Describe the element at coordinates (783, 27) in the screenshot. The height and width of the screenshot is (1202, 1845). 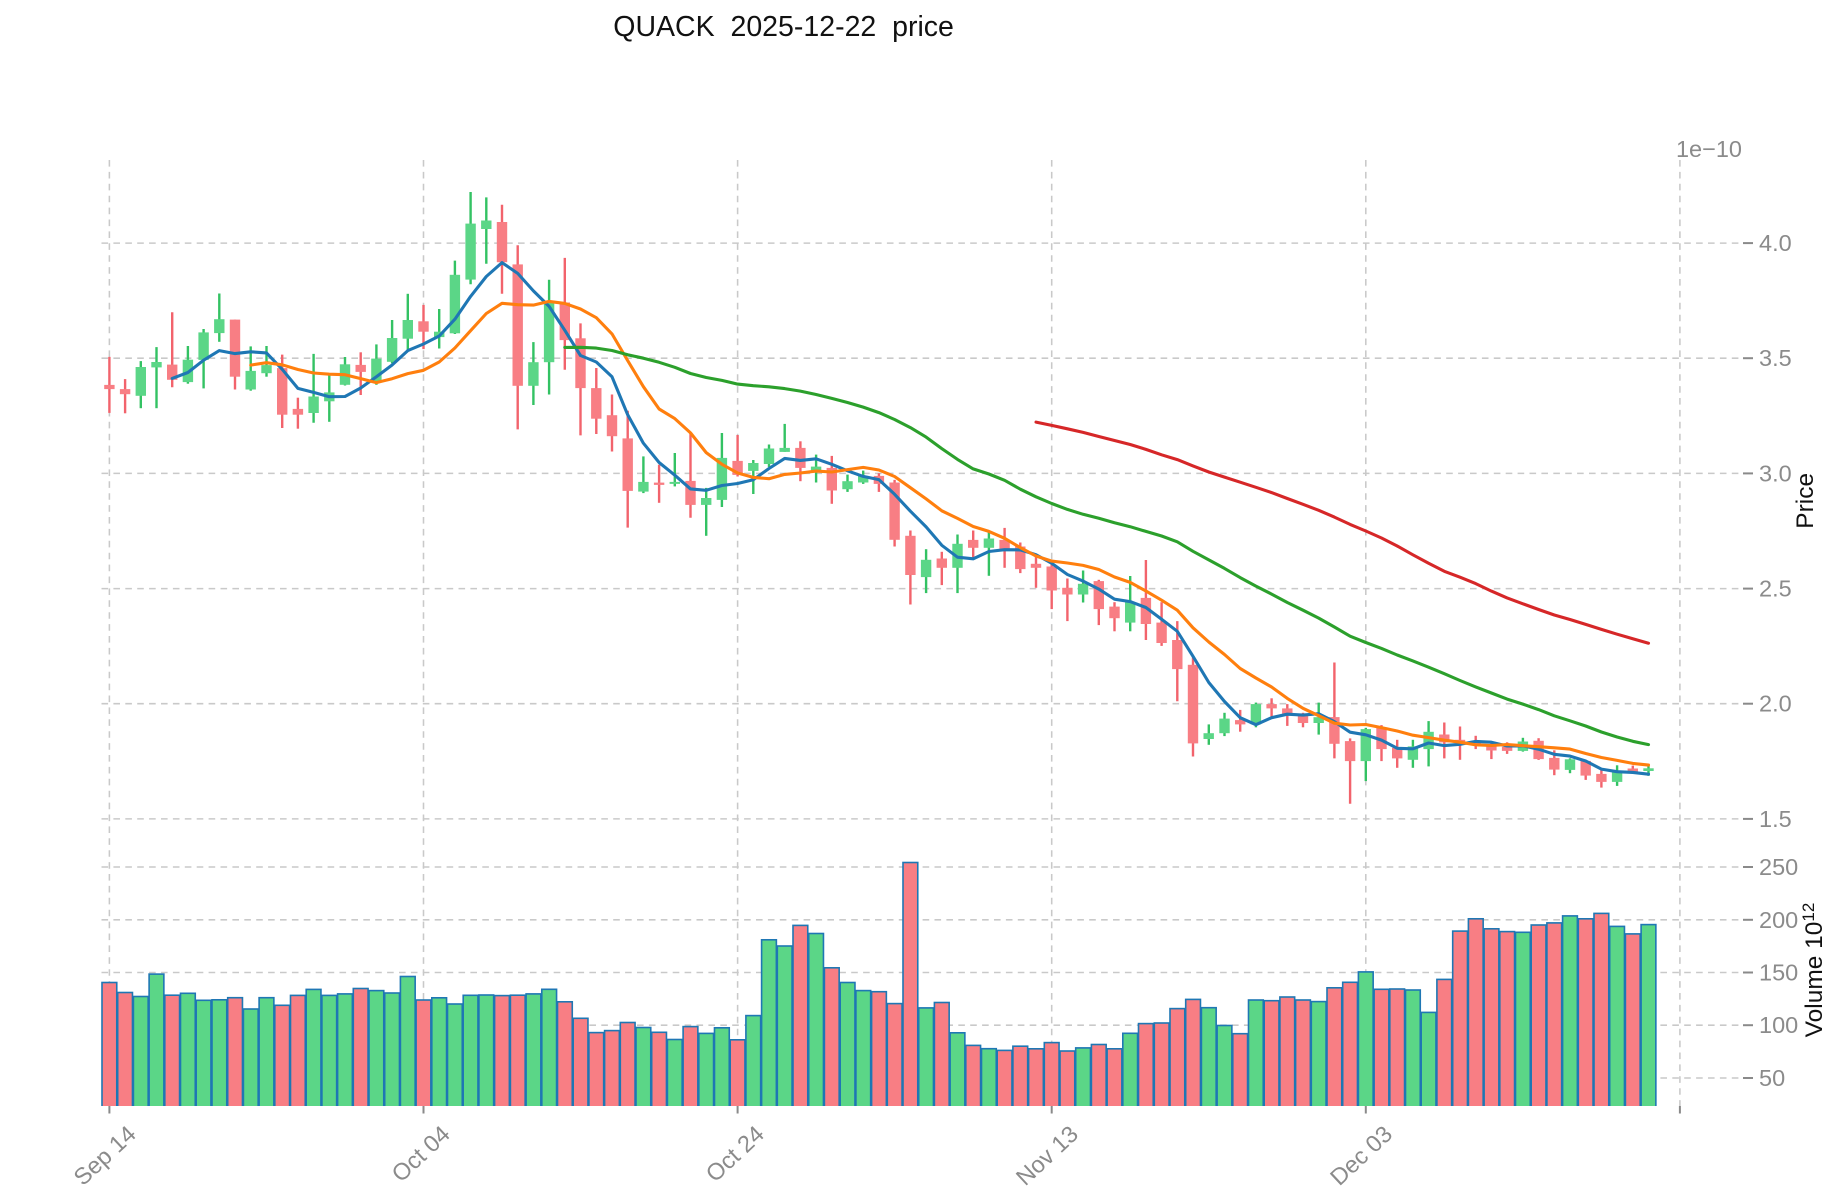
I see `svg-text: QUACK 2025-12-22 price` at that location.